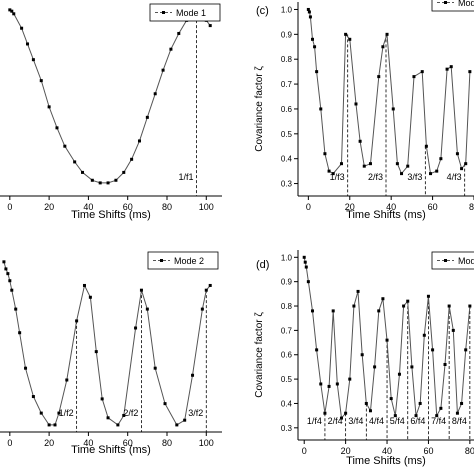  I want to click on y-tick-label: 0.3, so click(287, 428).